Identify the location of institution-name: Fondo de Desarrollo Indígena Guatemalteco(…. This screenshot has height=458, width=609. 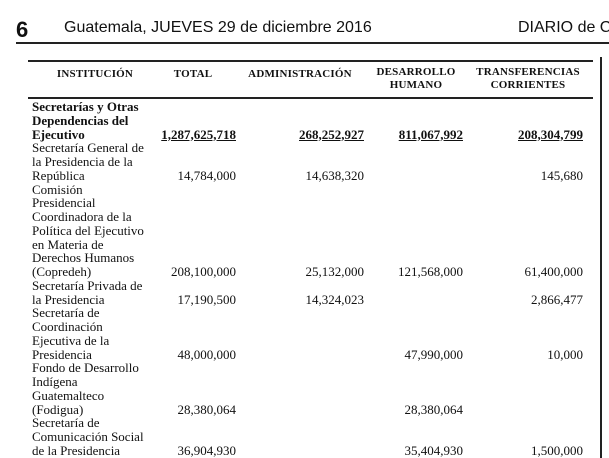
(94, 388).